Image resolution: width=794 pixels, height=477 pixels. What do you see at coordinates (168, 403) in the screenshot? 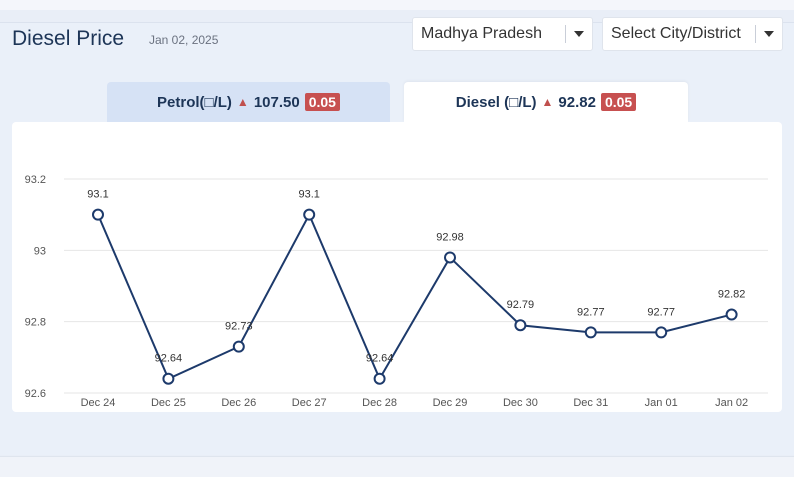
I see `x-tick-label: Dec 25` at bounding box center [168, 403].